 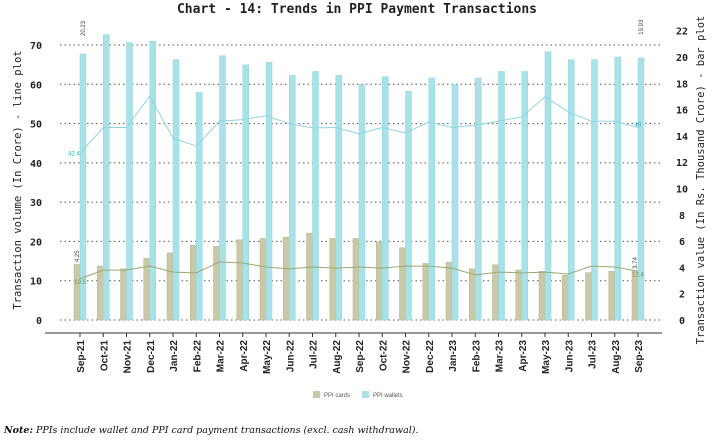 I want to click on x-tick-label: Nov-22, so click(x=407, y=357).